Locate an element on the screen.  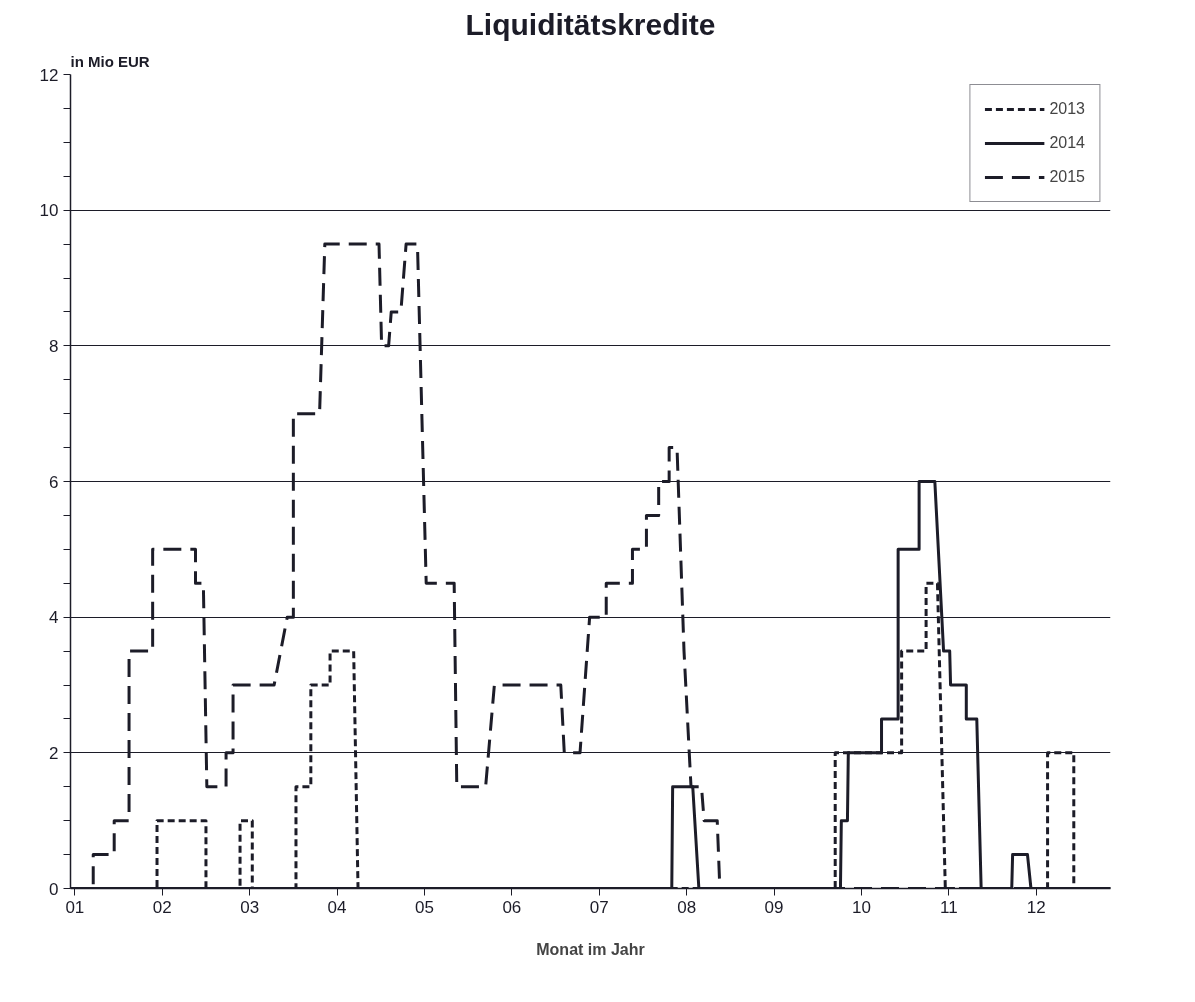
x-tick-label: 03 is located at coordinates (250, 907).